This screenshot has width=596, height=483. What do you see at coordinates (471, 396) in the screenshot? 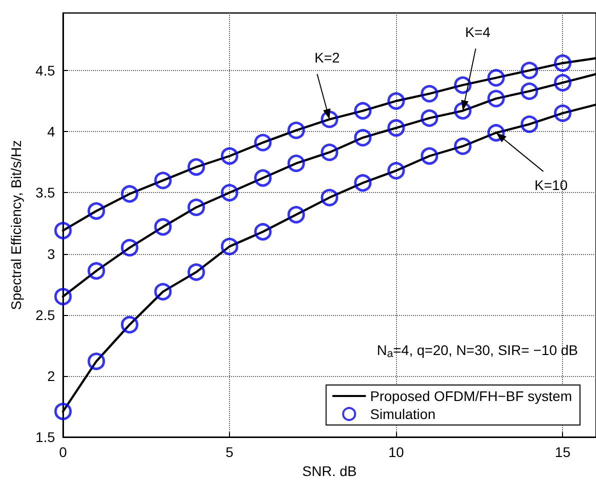
I see `legend-label: Proposed OFDM/FH−BF system` at bounding box center [471, 396].